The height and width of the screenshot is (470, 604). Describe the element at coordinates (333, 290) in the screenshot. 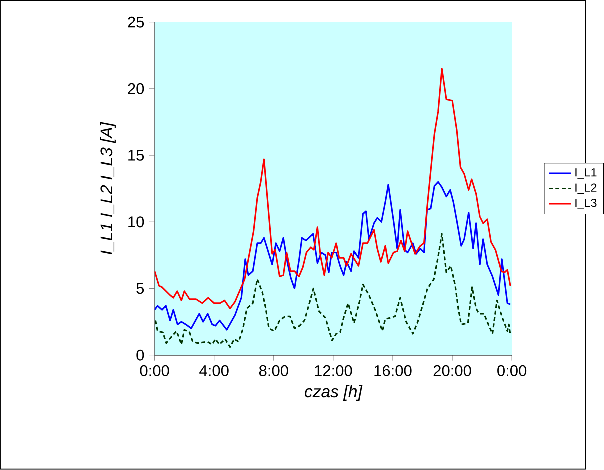

I see `line-series` at that location.